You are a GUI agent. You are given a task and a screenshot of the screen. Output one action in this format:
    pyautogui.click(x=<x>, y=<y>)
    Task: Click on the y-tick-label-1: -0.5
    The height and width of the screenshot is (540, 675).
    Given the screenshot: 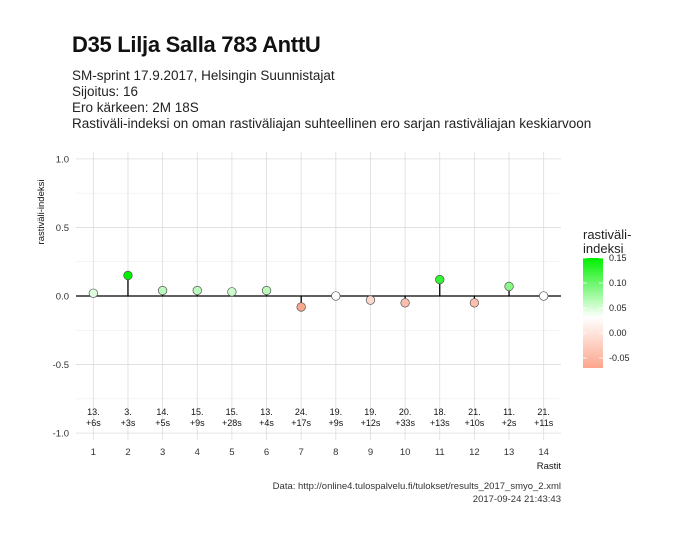 What is the action you would take?
    pyautogui.click(x=61, y=365)
    